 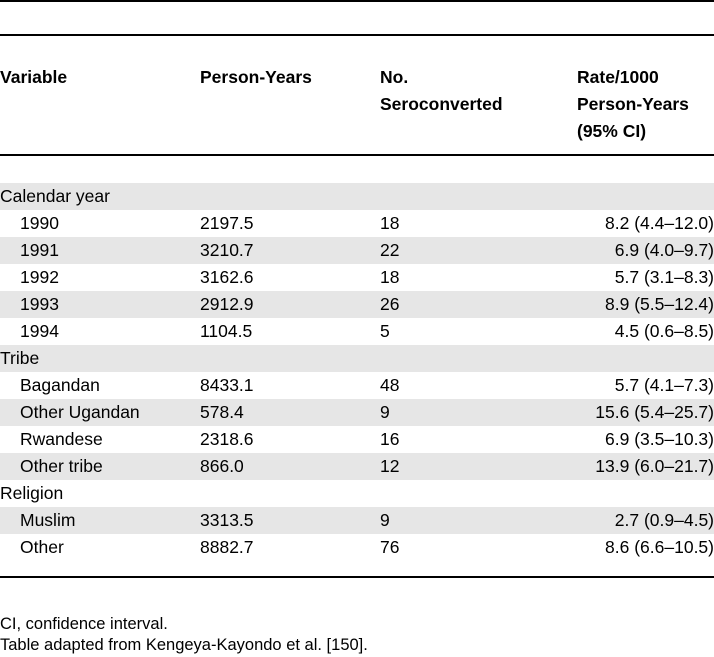 What do you see at coordinates (394, 77) in the screenshot?
I see `header-seroconverted-line1: No.` at bounding box center [394, 77].